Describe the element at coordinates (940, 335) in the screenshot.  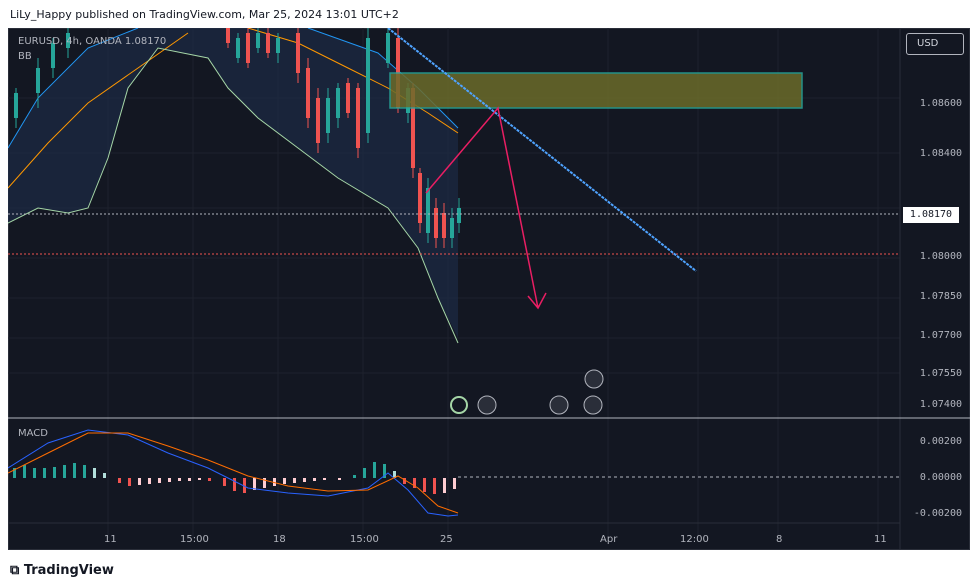
I see `price-label: 1.07700` at that location.